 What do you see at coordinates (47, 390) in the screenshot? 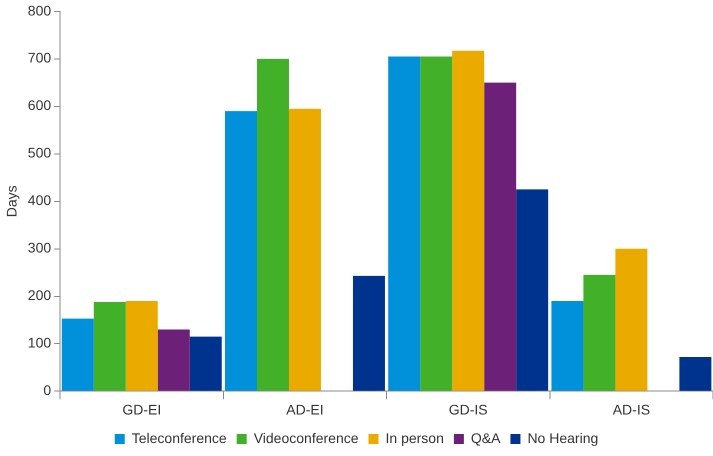
I see `y-tick-label: 0` at bounding box center [47, 390].